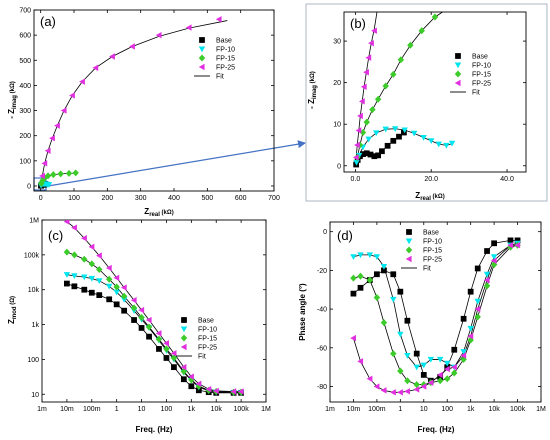  Describe the element at coordinates (34, 221) in the screenshot. I see `y-tick-label: 1M` at that location.